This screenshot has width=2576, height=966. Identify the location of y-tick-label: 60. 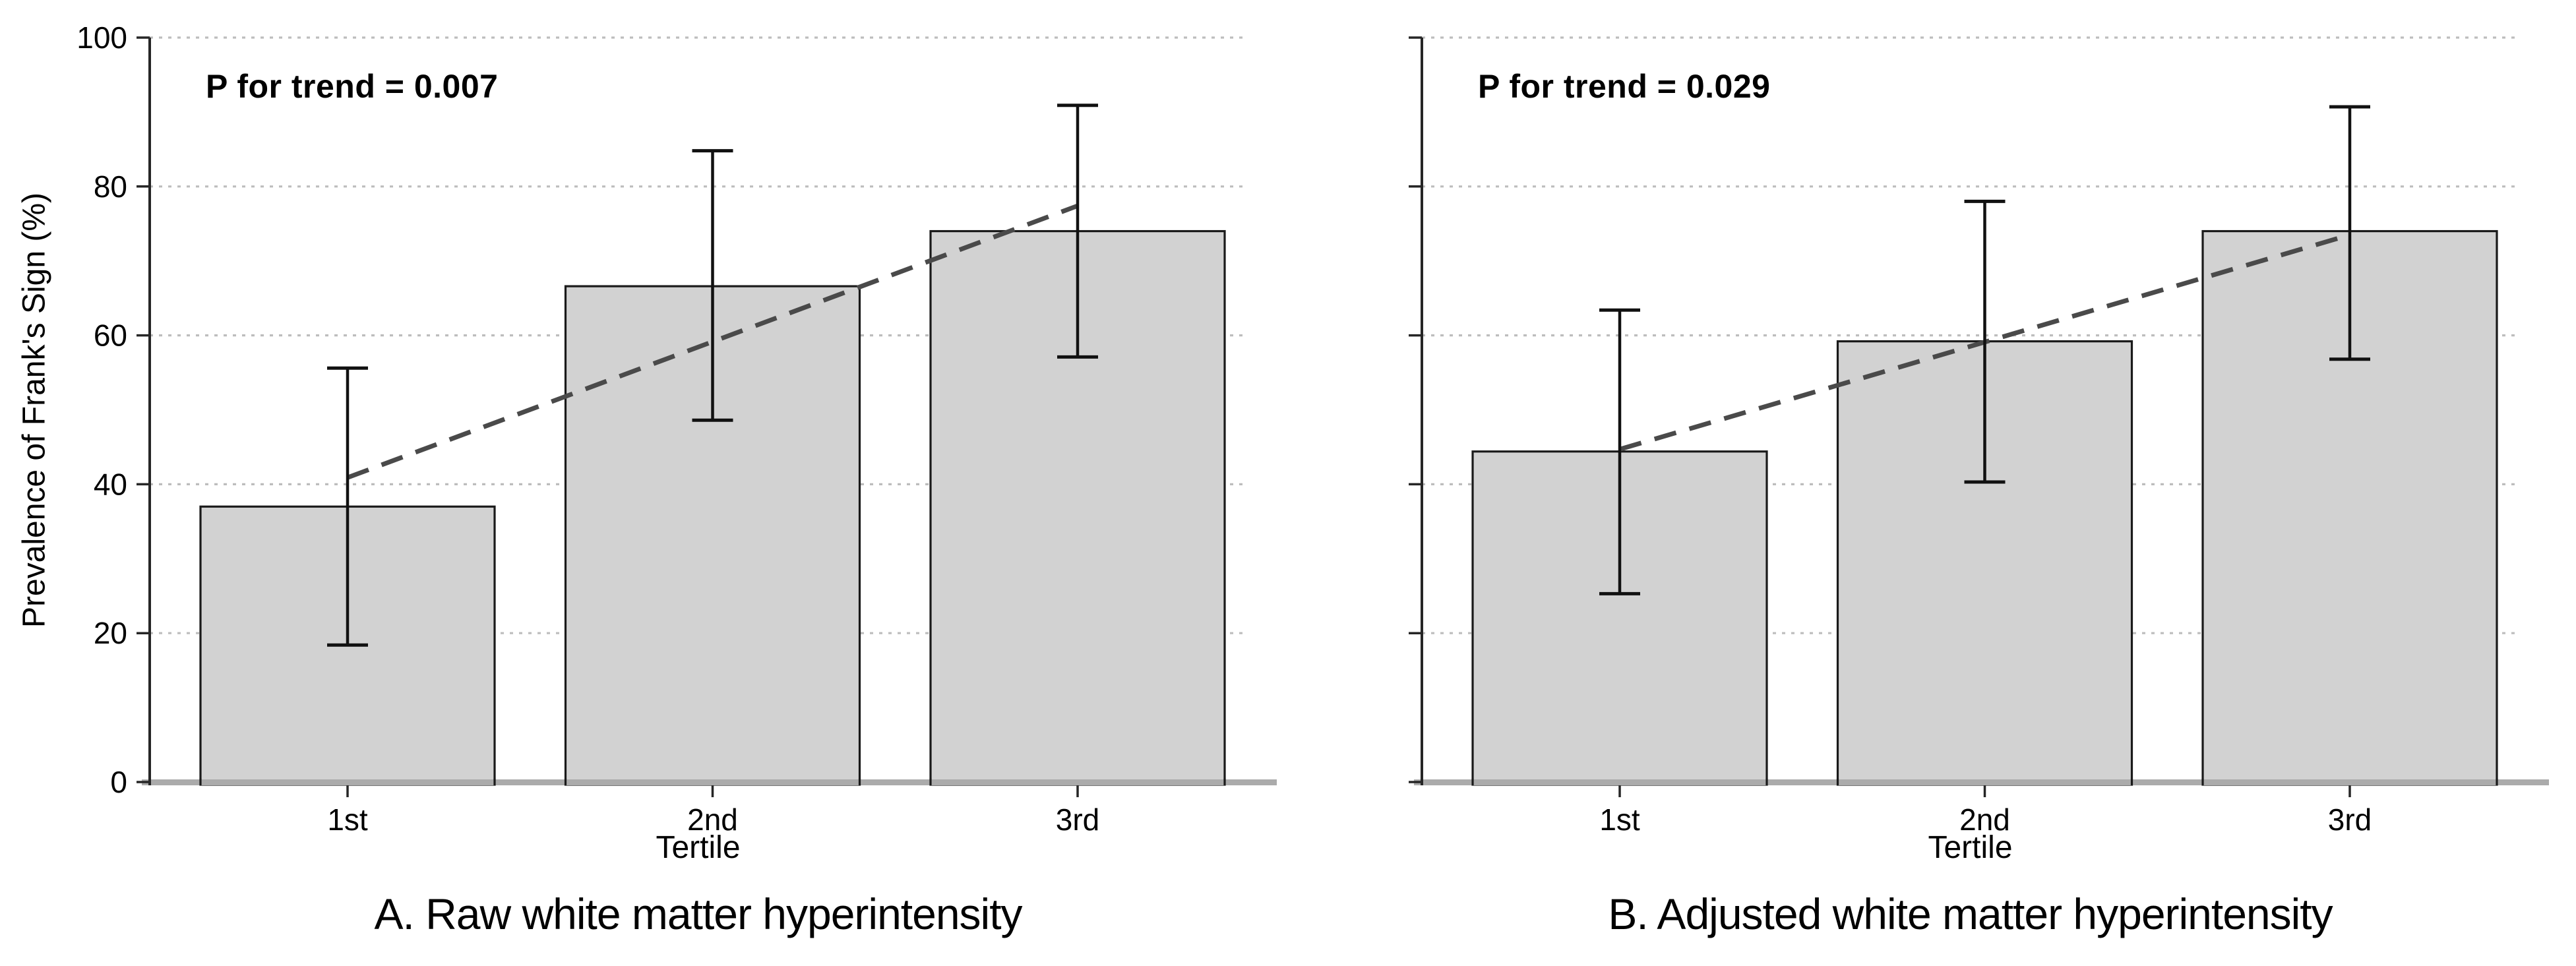
(110, 335).